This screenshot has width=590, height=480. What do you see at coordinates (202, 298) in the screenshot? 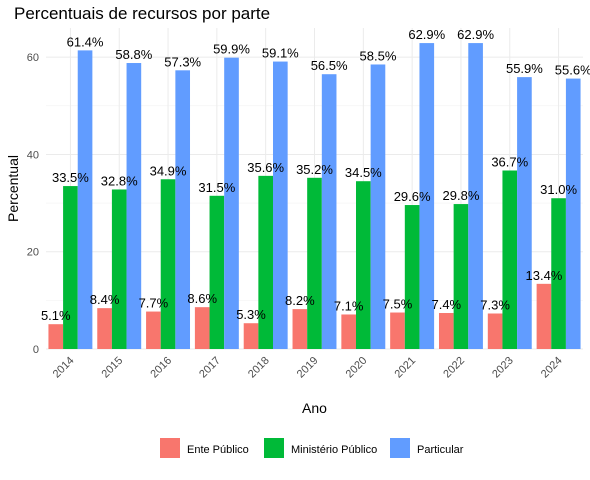
I see `data-label: 8.6%` at bounding box center [202, 298].